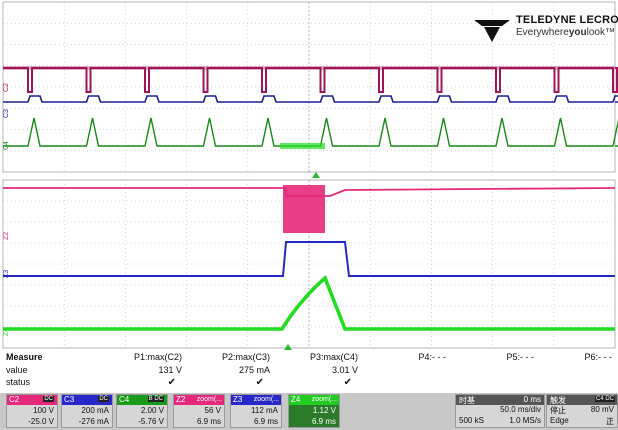  Describe the element at coordinates (304, 209) in the screenshot. I see `trace-z2-burst` at that location.